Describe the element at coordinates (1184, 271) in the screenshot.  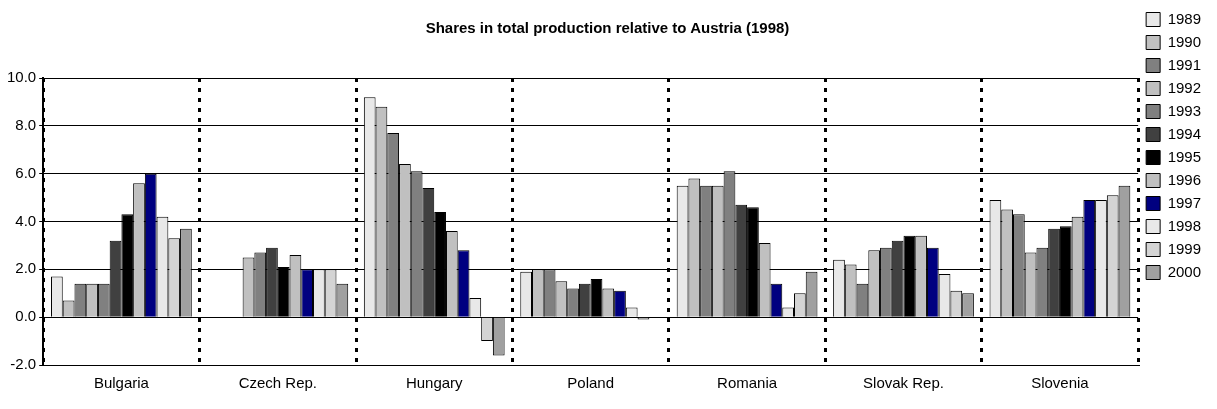
I see `legend-label: 2000` at that location.